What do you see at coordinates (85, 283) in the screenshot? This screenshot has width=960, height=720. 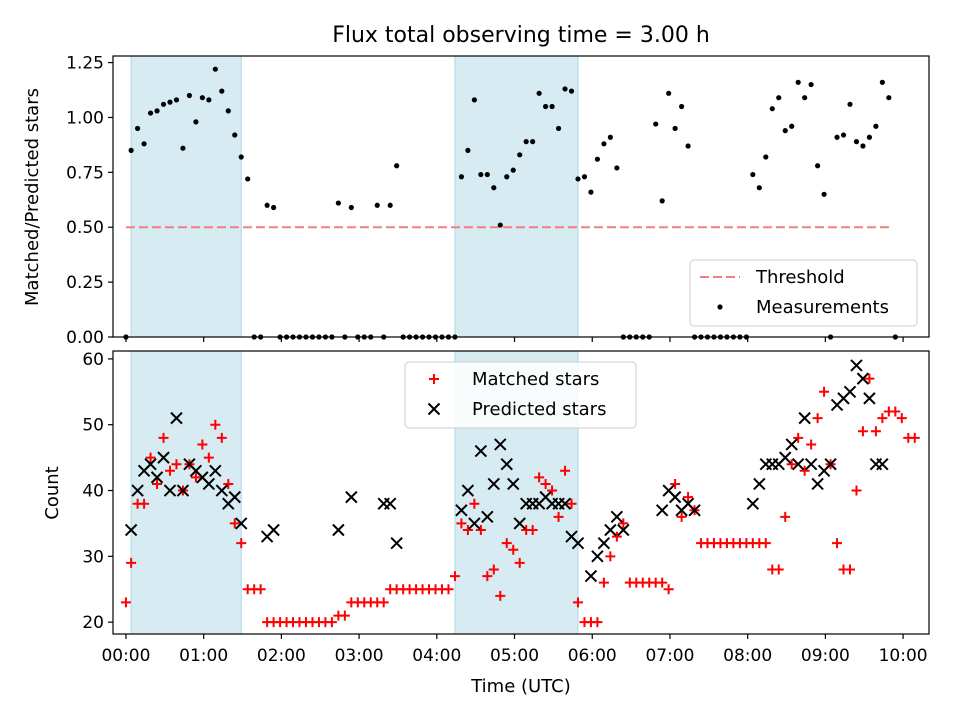 I see `y-tick-label: 0.25` at bounding box center [85, 283].